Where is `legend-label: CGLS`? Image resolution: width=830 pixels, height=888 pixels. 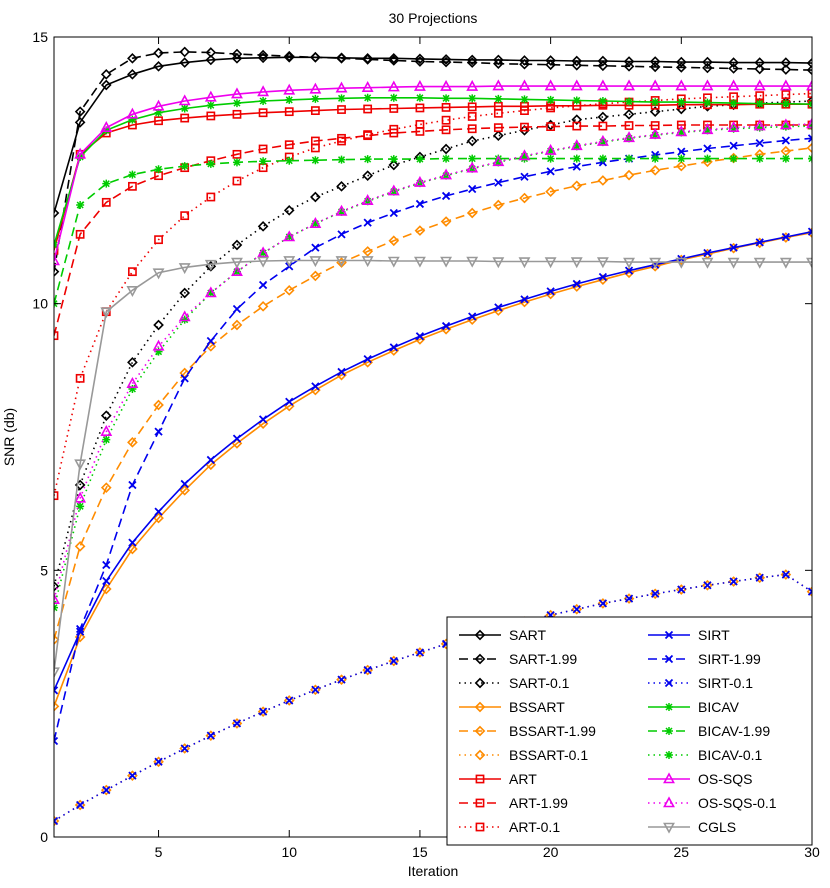 legend-label: CGLS is located at coordinates (717, 827).